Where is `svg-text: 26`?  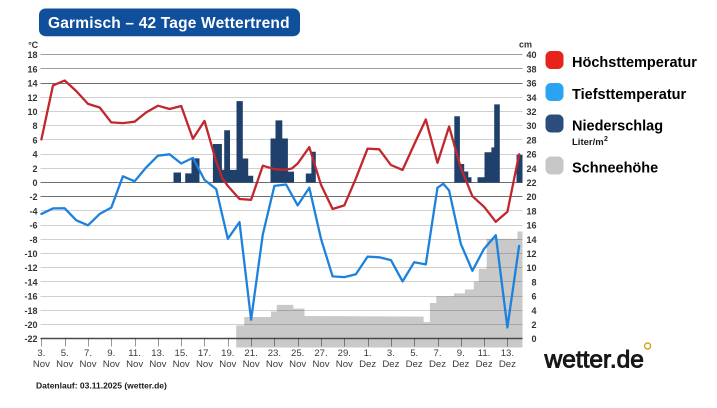
svg-text: 26 is located at coordinates (531, 155).